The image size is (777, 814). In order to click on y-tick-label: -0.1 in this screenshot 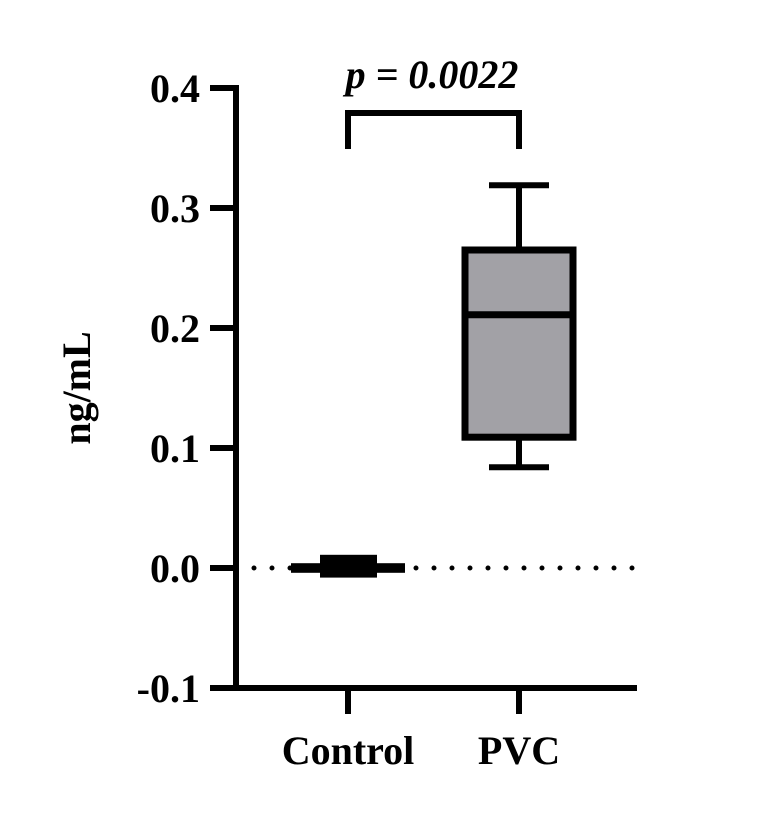, I will do `click(168, 688)`.